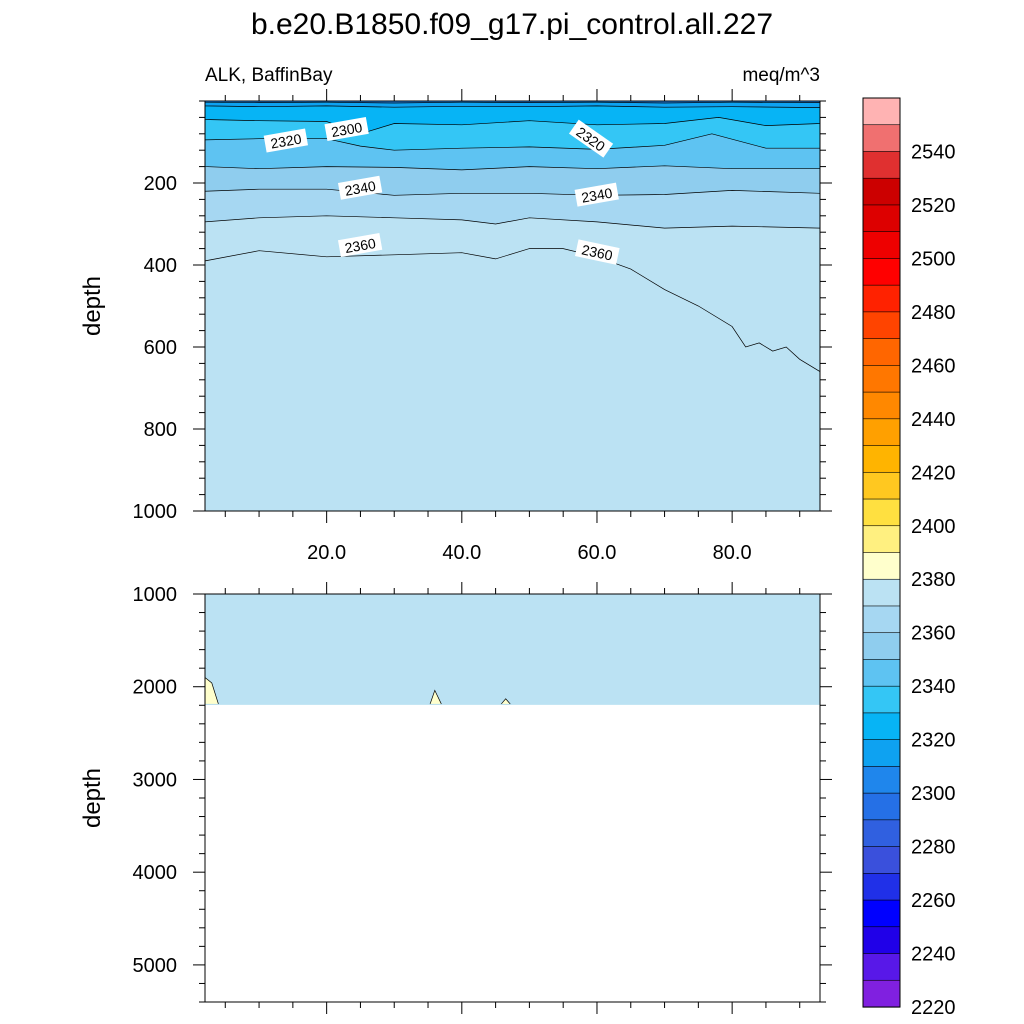 This screenshot has width=1024, height=1024. I want to click on y-tick-label: 4000, so click(155, 873).